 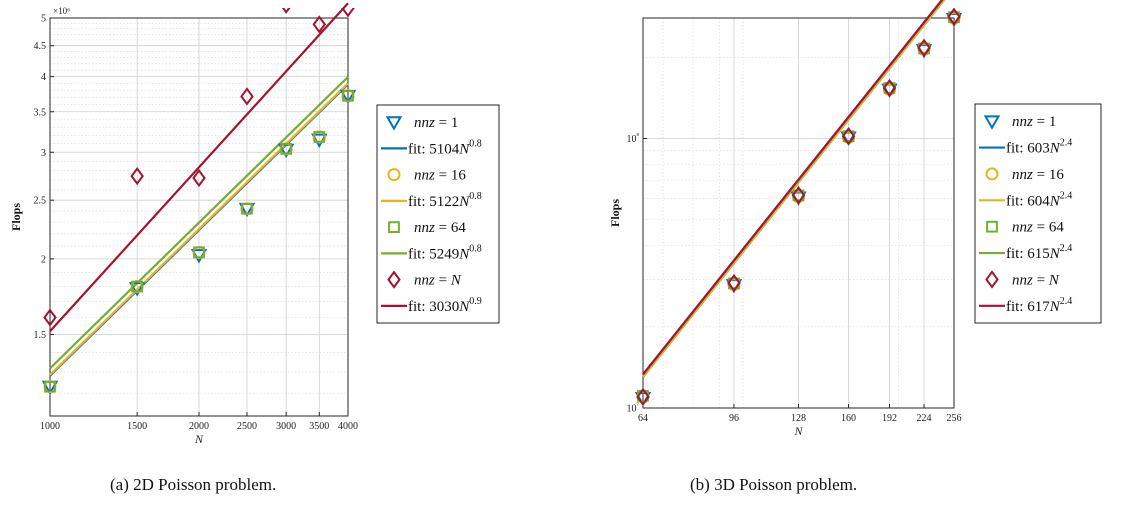 What do you see at coordinates (633, 138) in the screenshot?
I see `y-tick-label: 10⁸` at bounding box center [633, 138].